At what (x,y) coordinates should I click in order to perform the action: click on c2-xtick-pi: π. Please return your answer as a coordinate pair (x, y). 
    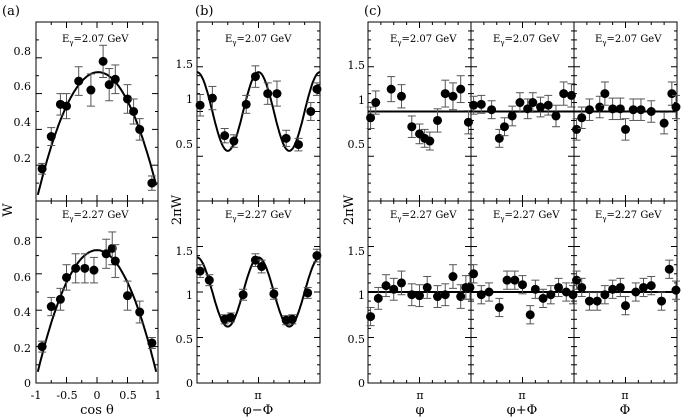
    Looking at the image, I should click on (521, 395).